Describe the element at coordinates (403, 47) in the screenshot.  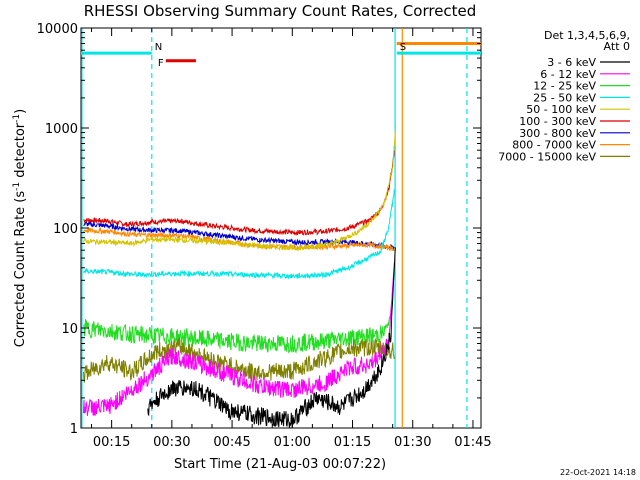
I see `state-bar-label: S` at that location.